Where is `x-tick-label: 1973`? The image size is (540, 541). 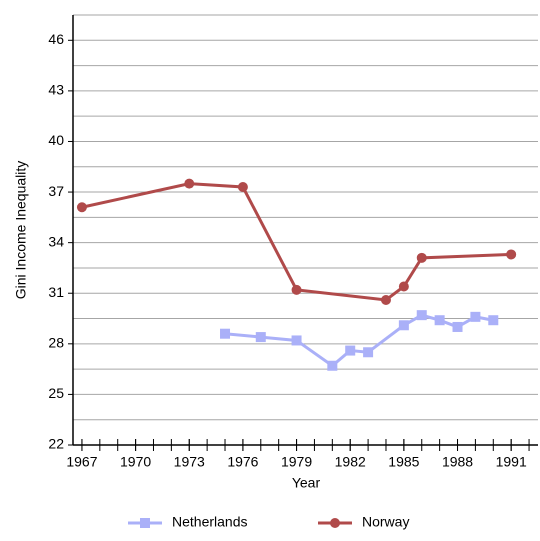
x-tick-label: 1973 is located at coordinates (189, 462).